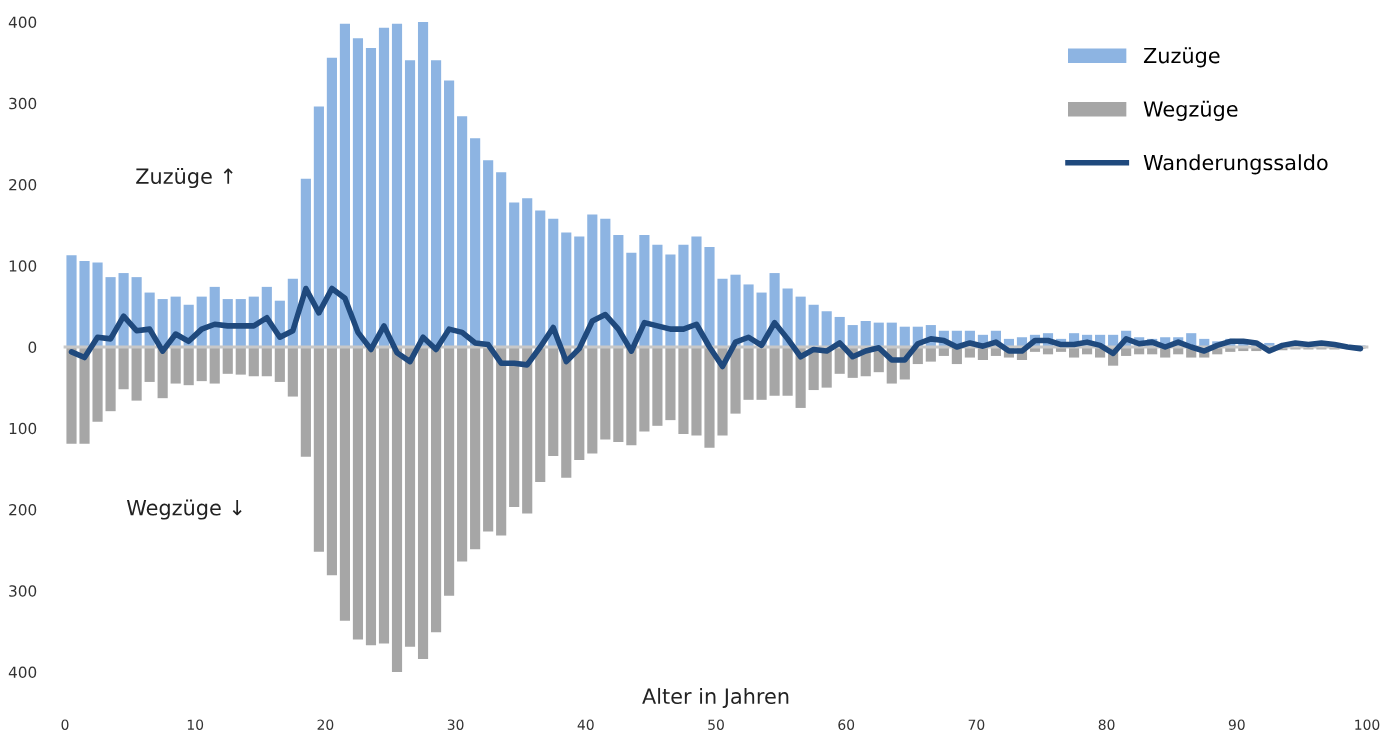 This screenshot has height=744, width=1387. What do you see at coordinates (716, 724) in the screenshot?
I see `x-tick-label: 50` at bounding box center [716, 724].